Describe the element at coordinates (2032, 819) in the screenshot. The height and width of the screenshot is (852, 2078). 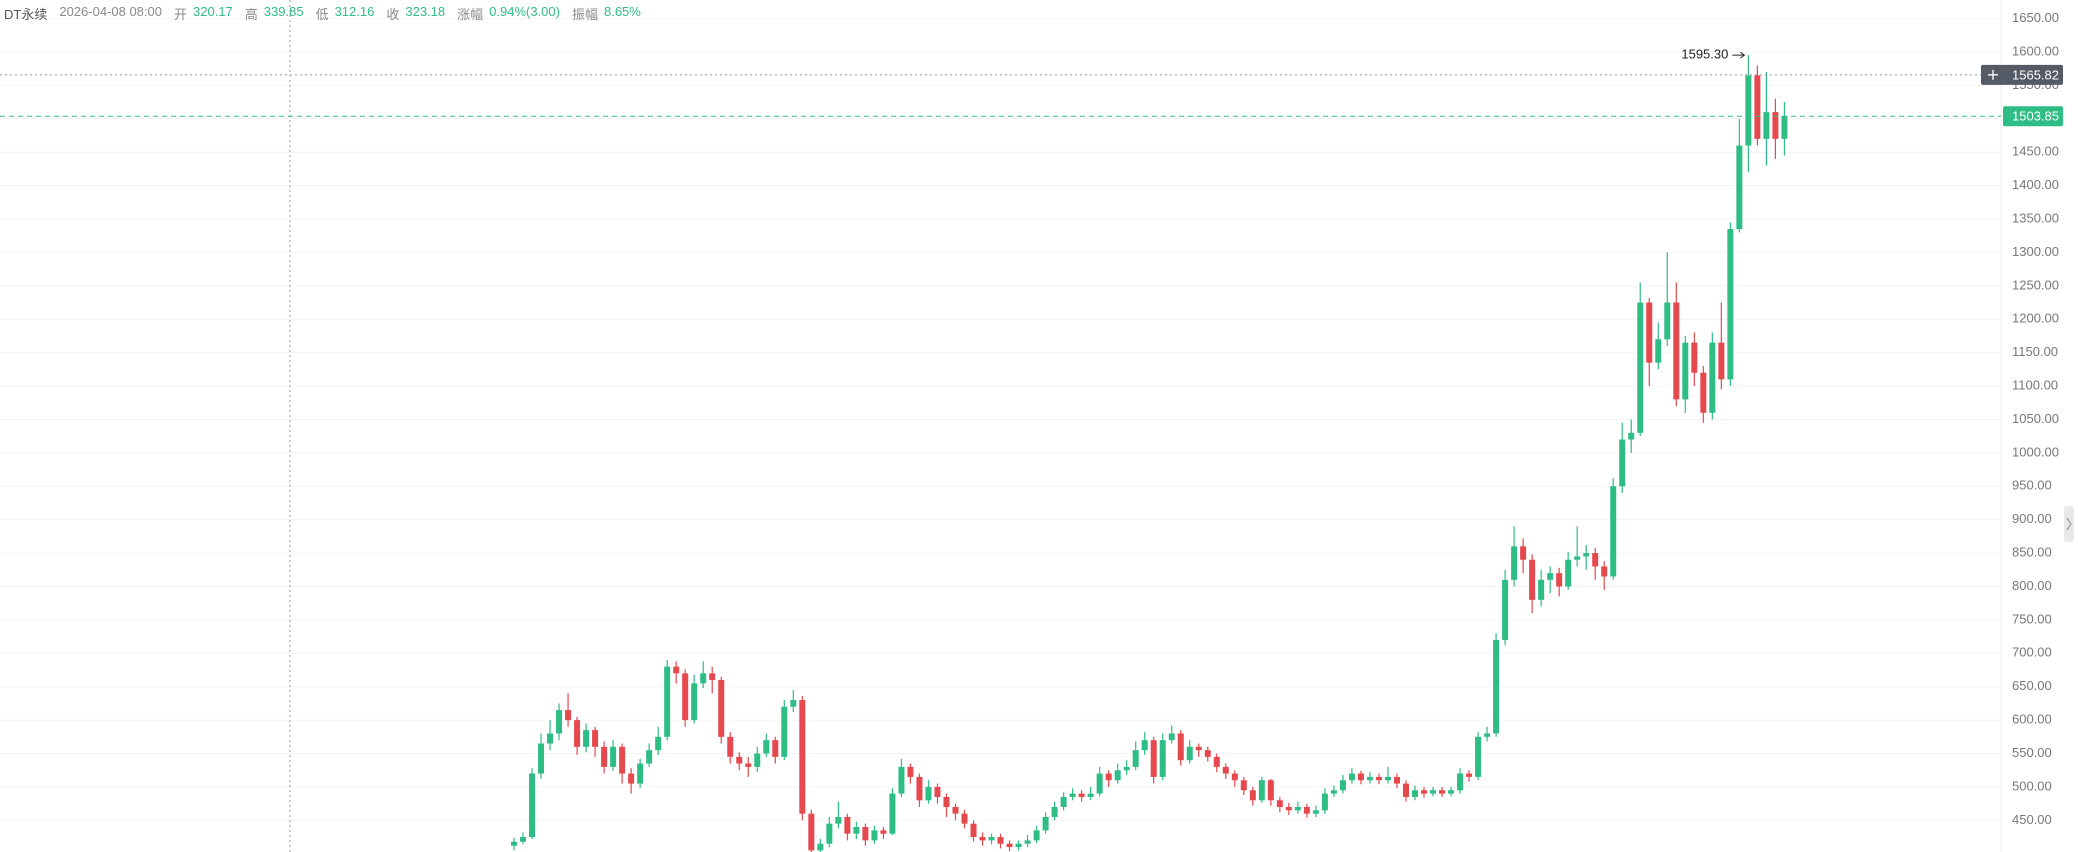
I see `y-tick-label: 450.00` at that location.